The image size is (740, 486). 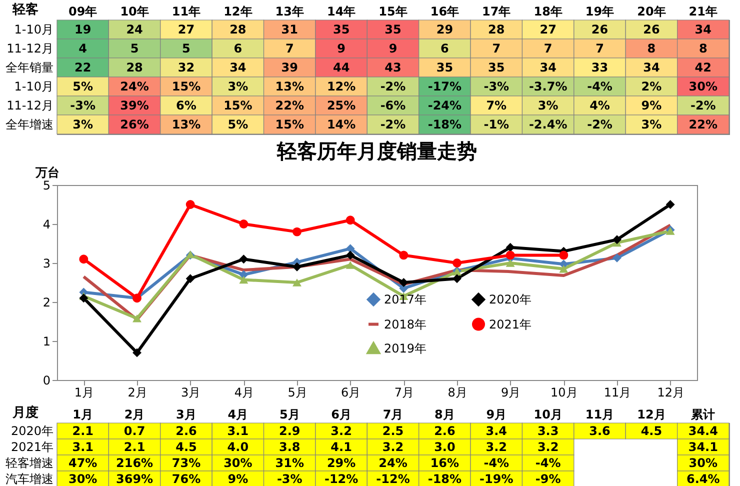 What do you see at coordinates (186, 463) in the screenshot?
I see `data-label: 73%` at bounding box center [186, 463].